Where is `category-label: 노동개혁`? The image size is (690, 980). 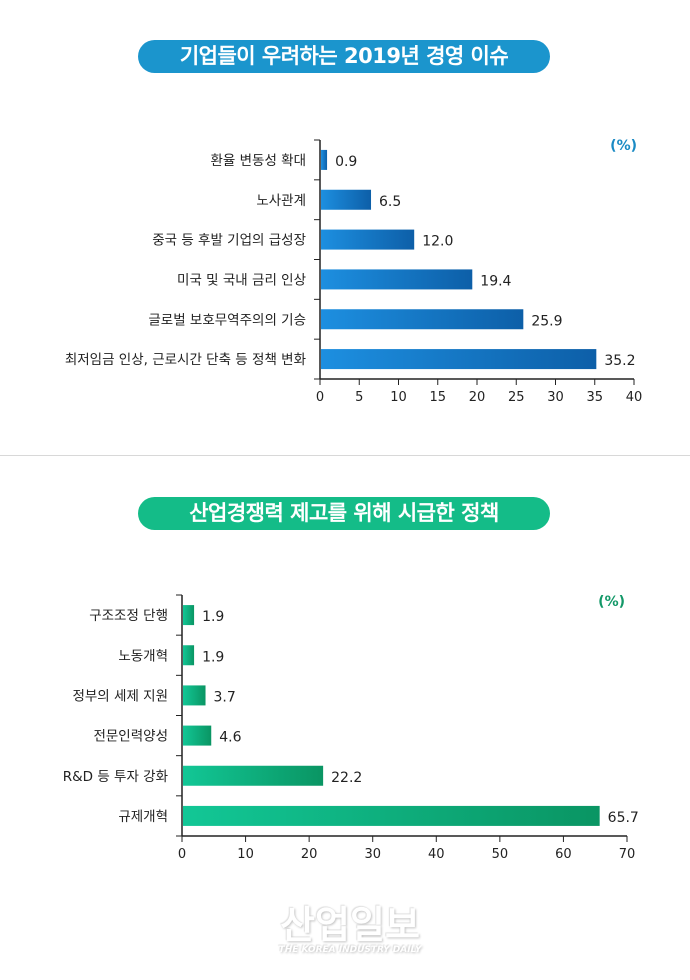
category-label: 노동개혁 is located at coordinates (143, 656).